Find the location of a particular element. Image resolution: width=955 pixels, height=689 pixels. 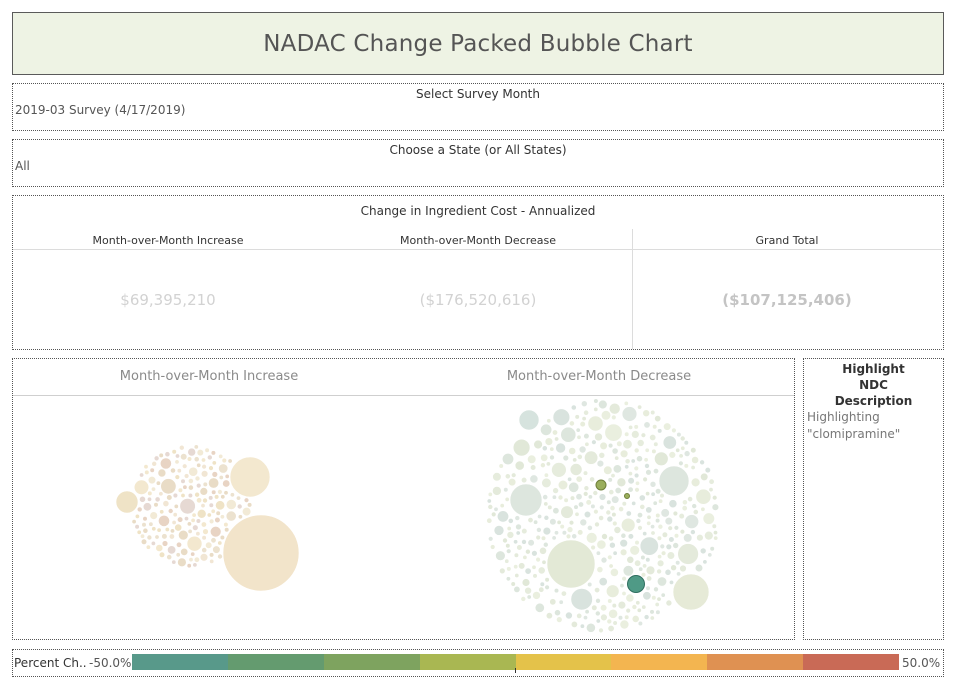

highlighted-bubble is located at coordinates (627, 496).